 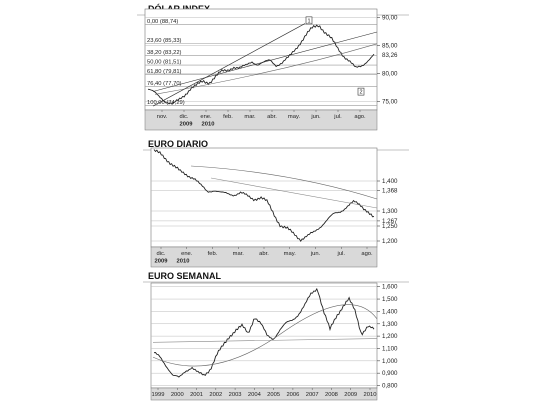 I want to click on x-tick-label: 2002, so click(x=215, y=395).